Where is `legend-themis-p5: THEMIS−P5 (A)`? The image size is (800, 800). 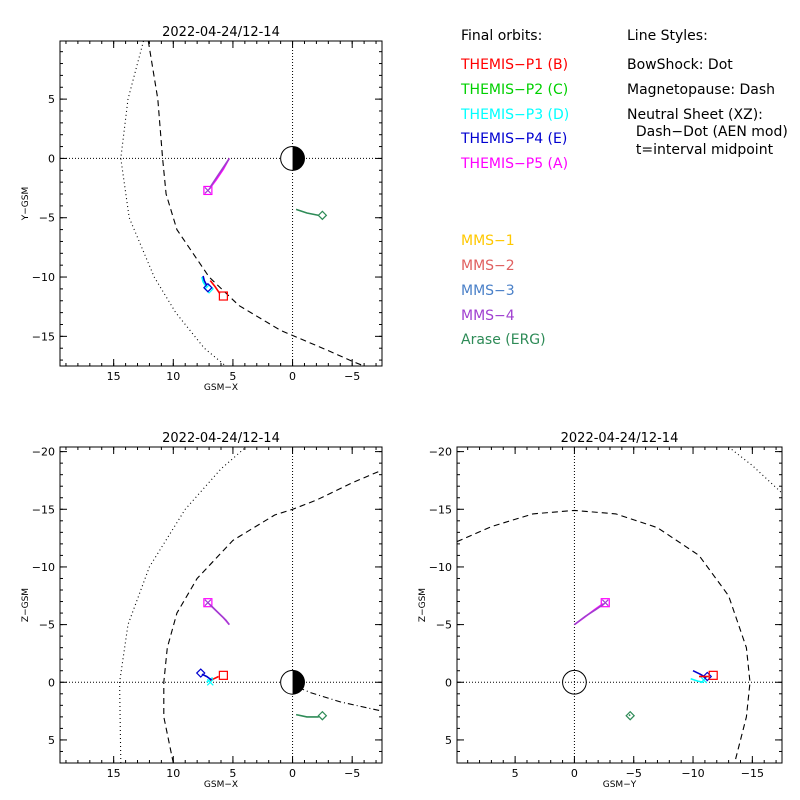
legend-themis-p5: THEMIS−P5 (A) is located at coordinates (515, 164).